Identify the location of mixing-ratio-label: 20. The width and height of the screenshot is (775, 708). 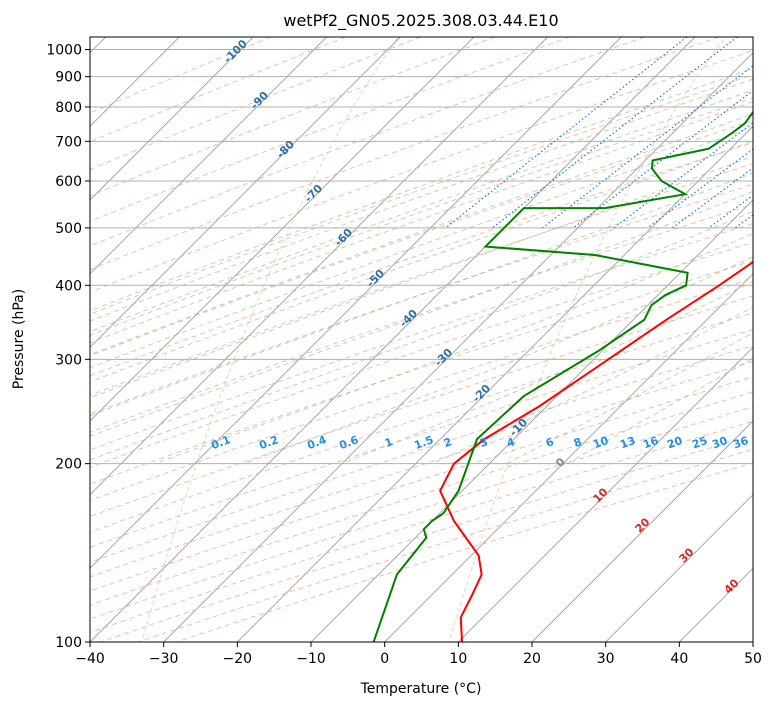
(674, 443).